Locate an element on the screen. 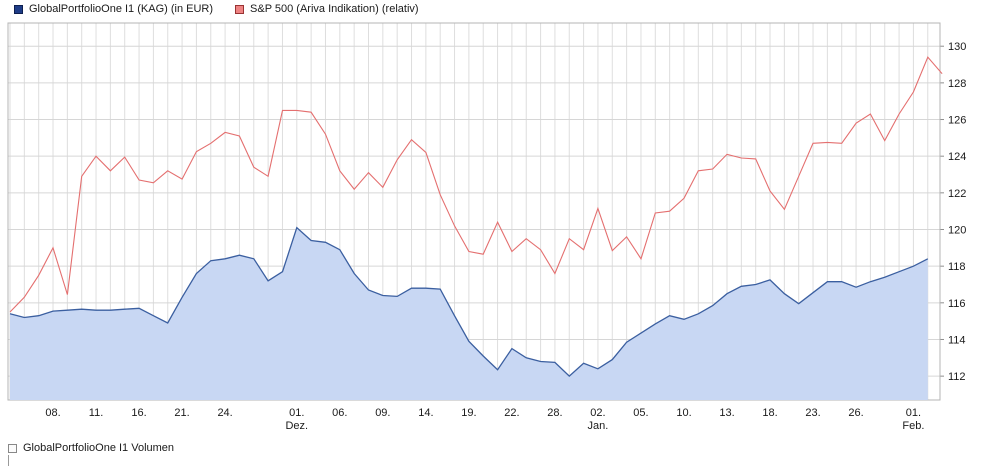 The height and width of the screenshot is (466, 985). y-tick-label: 122 is located at coordinates (957, 194).